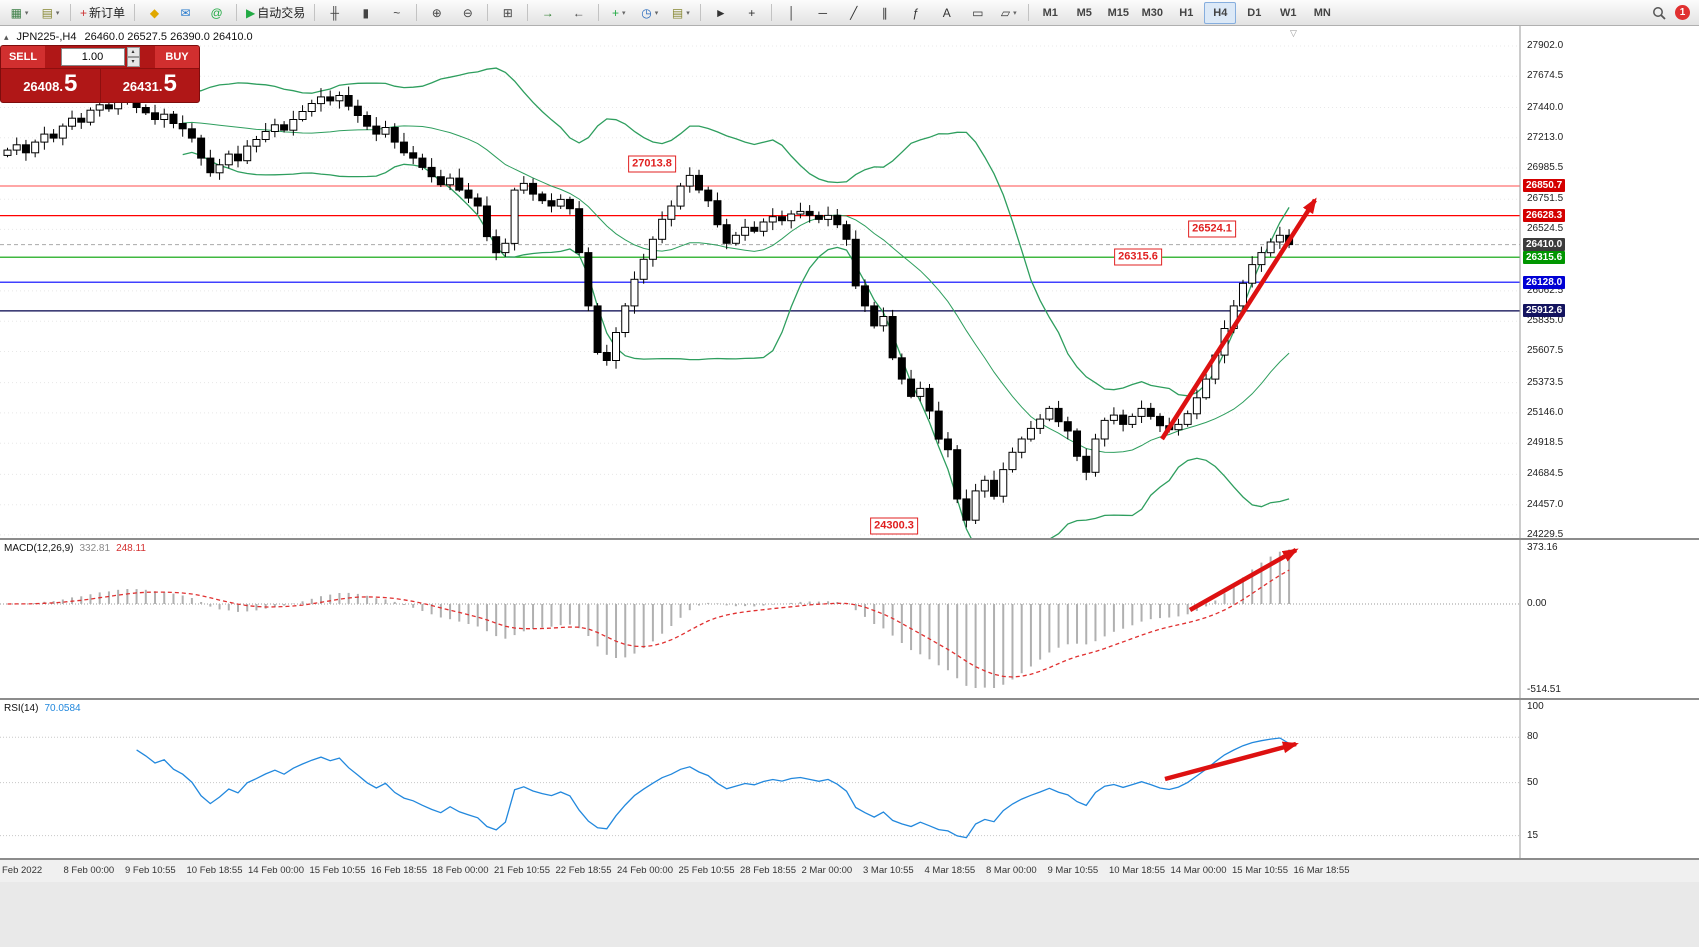  What do you see at coordinates (1544, 282) in the screenshot?
I see `price-level-badge: 26128.0` at bounding box center [1544, 282].